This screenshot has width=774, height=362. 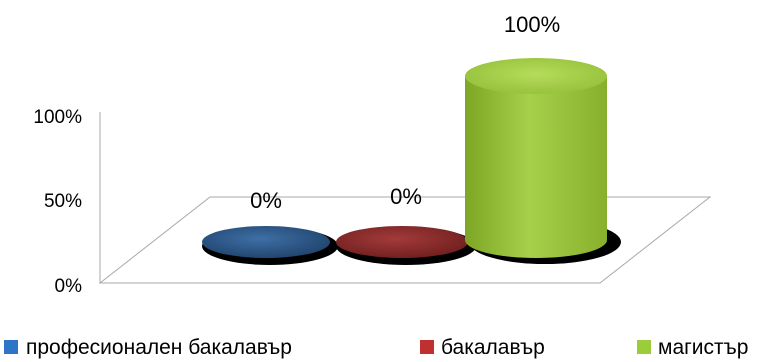 I want to click on bar-bachelor, so click(x=406, y=245).